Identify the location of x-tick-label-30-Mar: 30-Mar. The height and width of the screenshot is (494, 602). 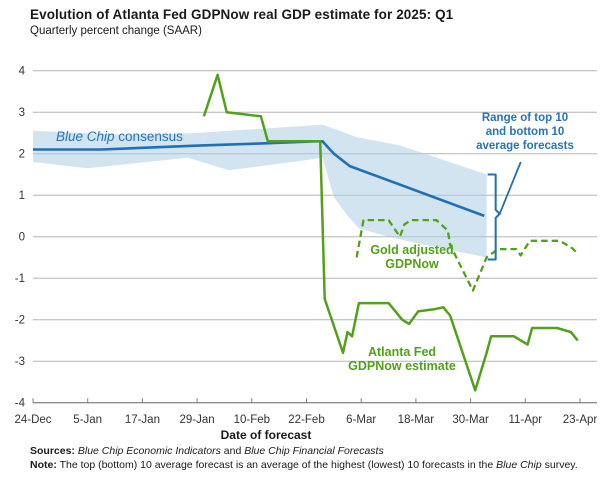
(470, 420).